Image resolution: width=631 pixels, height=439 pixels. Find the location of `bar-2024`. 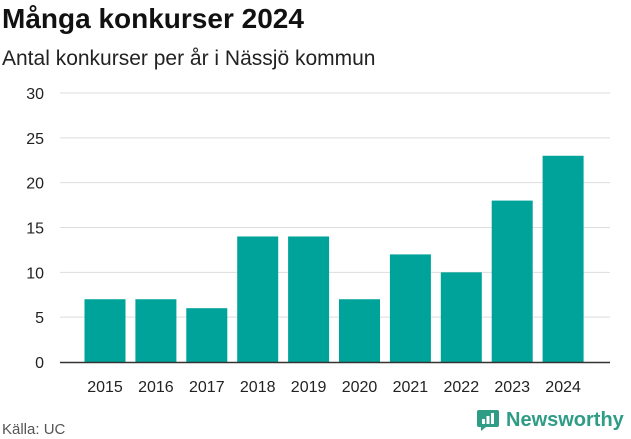

bar-2024 is located at coordinates (563, 258).